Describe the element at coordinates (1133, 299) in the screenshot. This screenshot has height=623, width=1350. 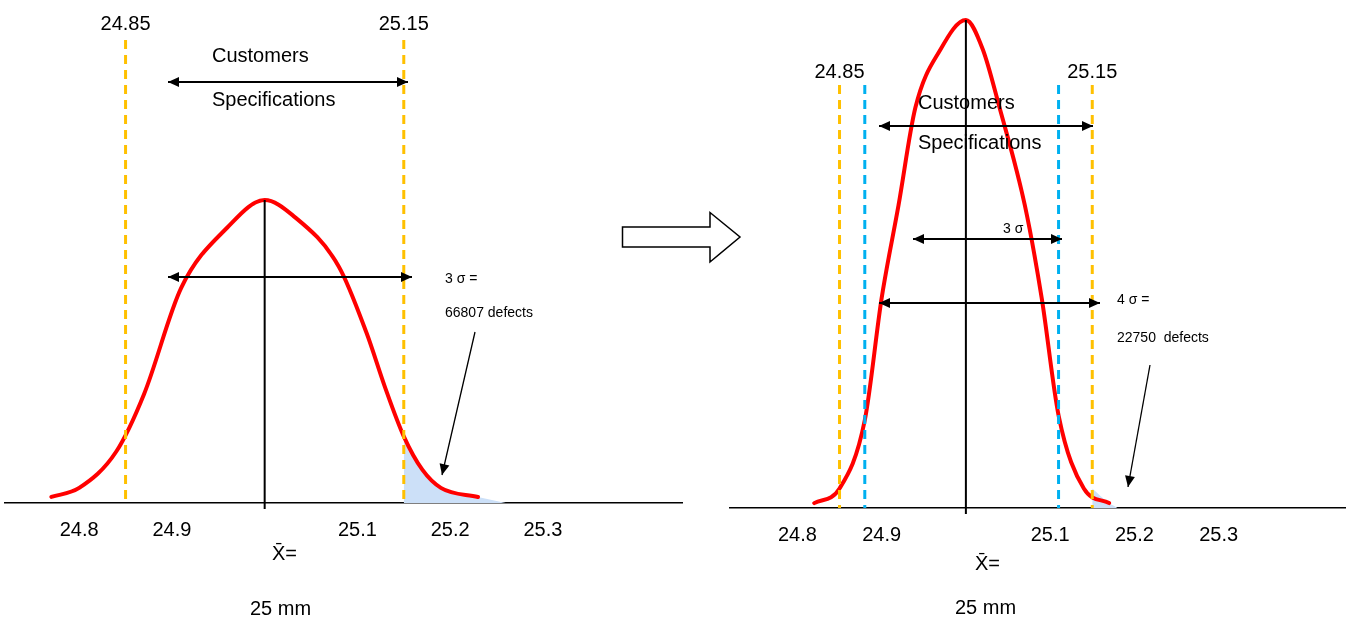
I see `annotation: 4 σ =` at that location.